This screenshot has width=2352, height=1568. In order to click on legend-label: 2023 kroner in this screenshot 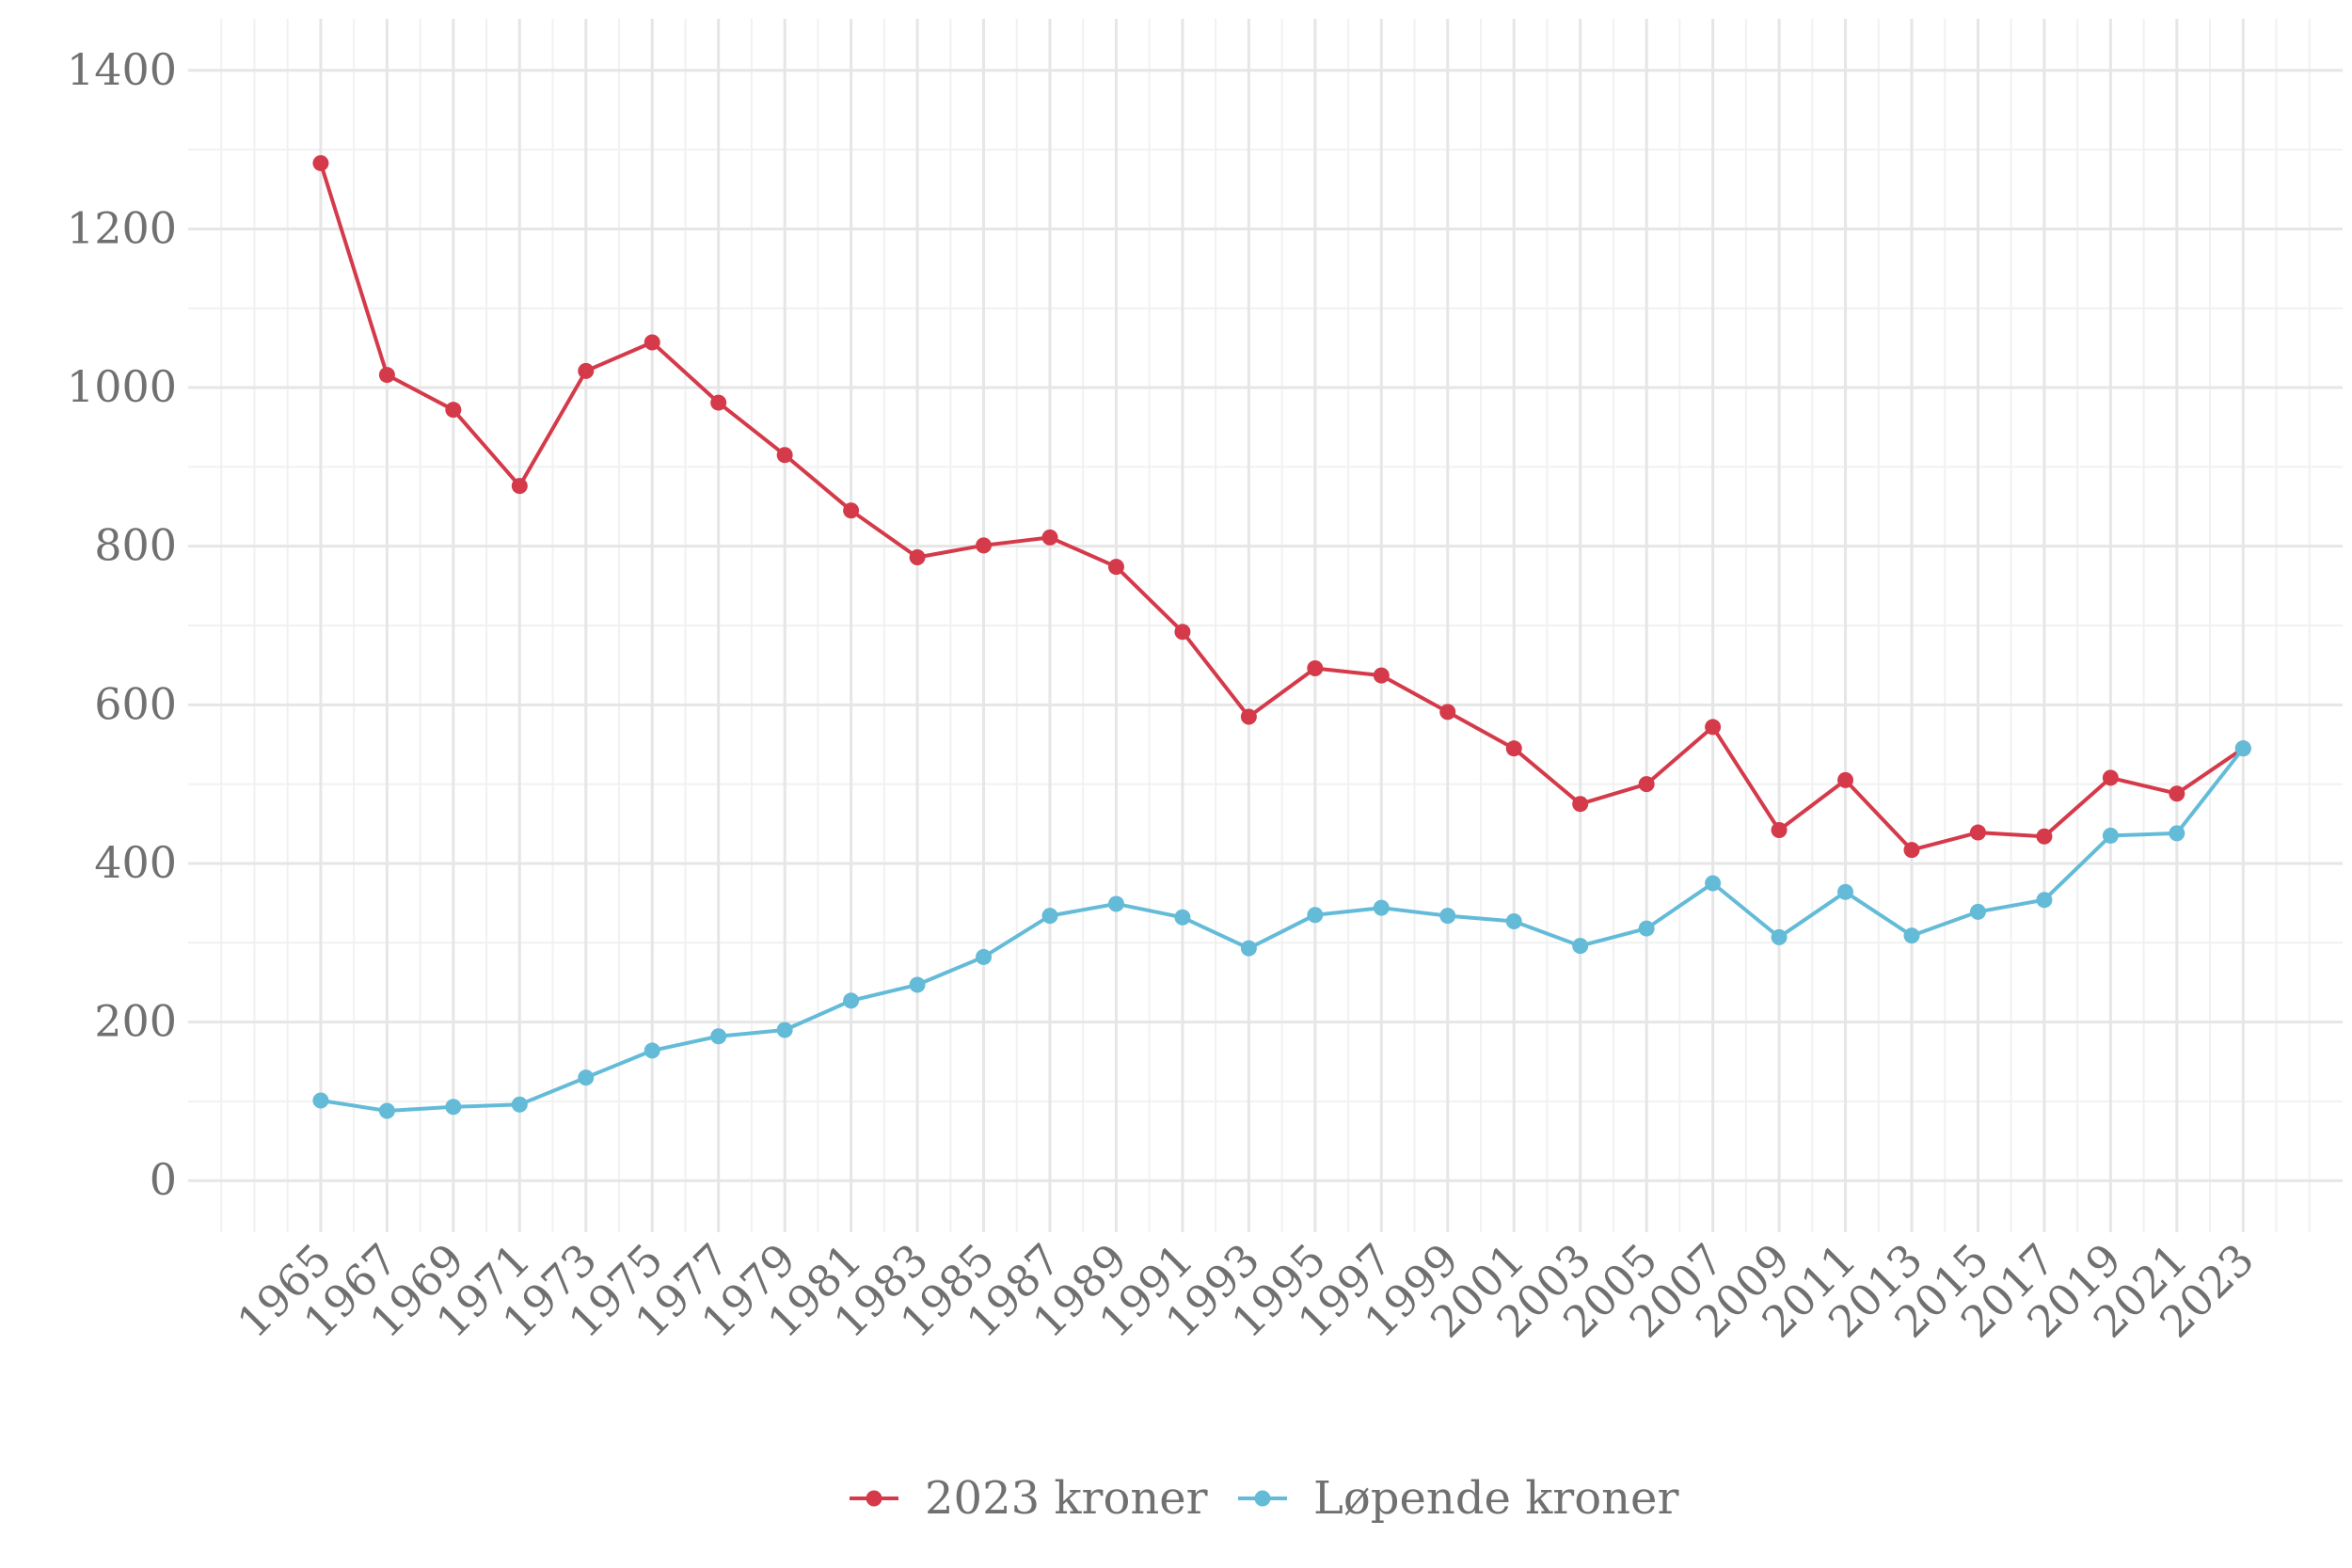, I will do `click(1066, 1498)`.